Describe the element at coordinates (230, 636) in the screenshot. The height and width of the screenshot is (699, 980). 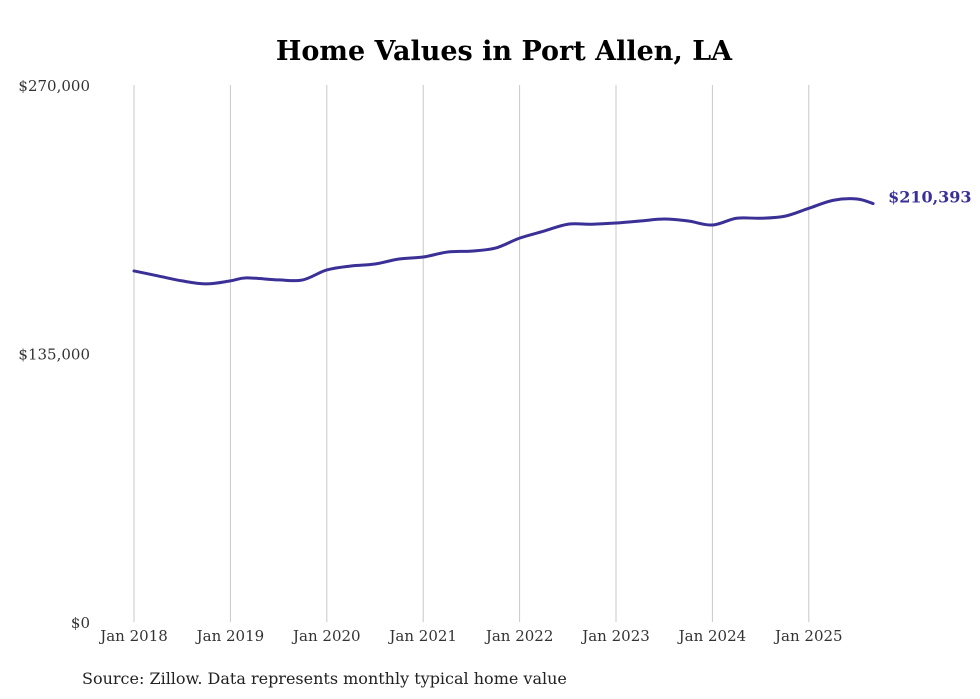
I see `x-tick-label: Jan 2019` at that location.